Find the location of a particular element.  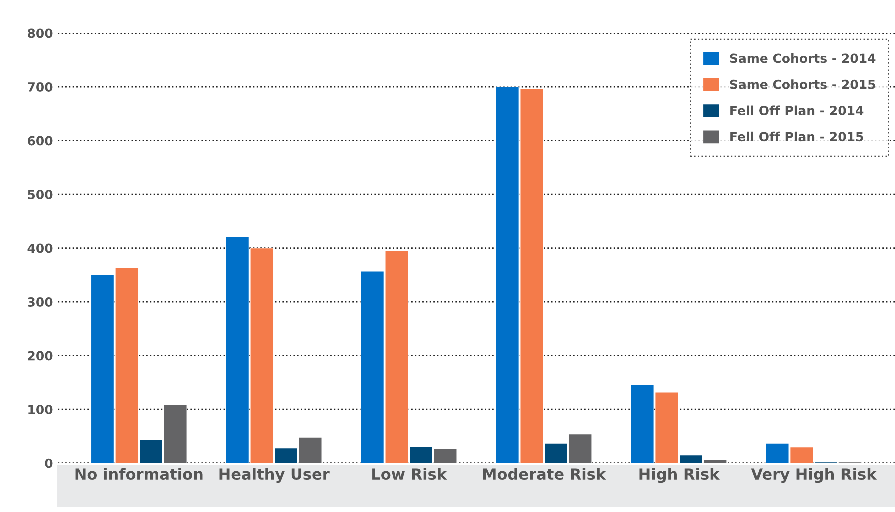

y-tick-label: 600 is located at coordinates (40, 141).